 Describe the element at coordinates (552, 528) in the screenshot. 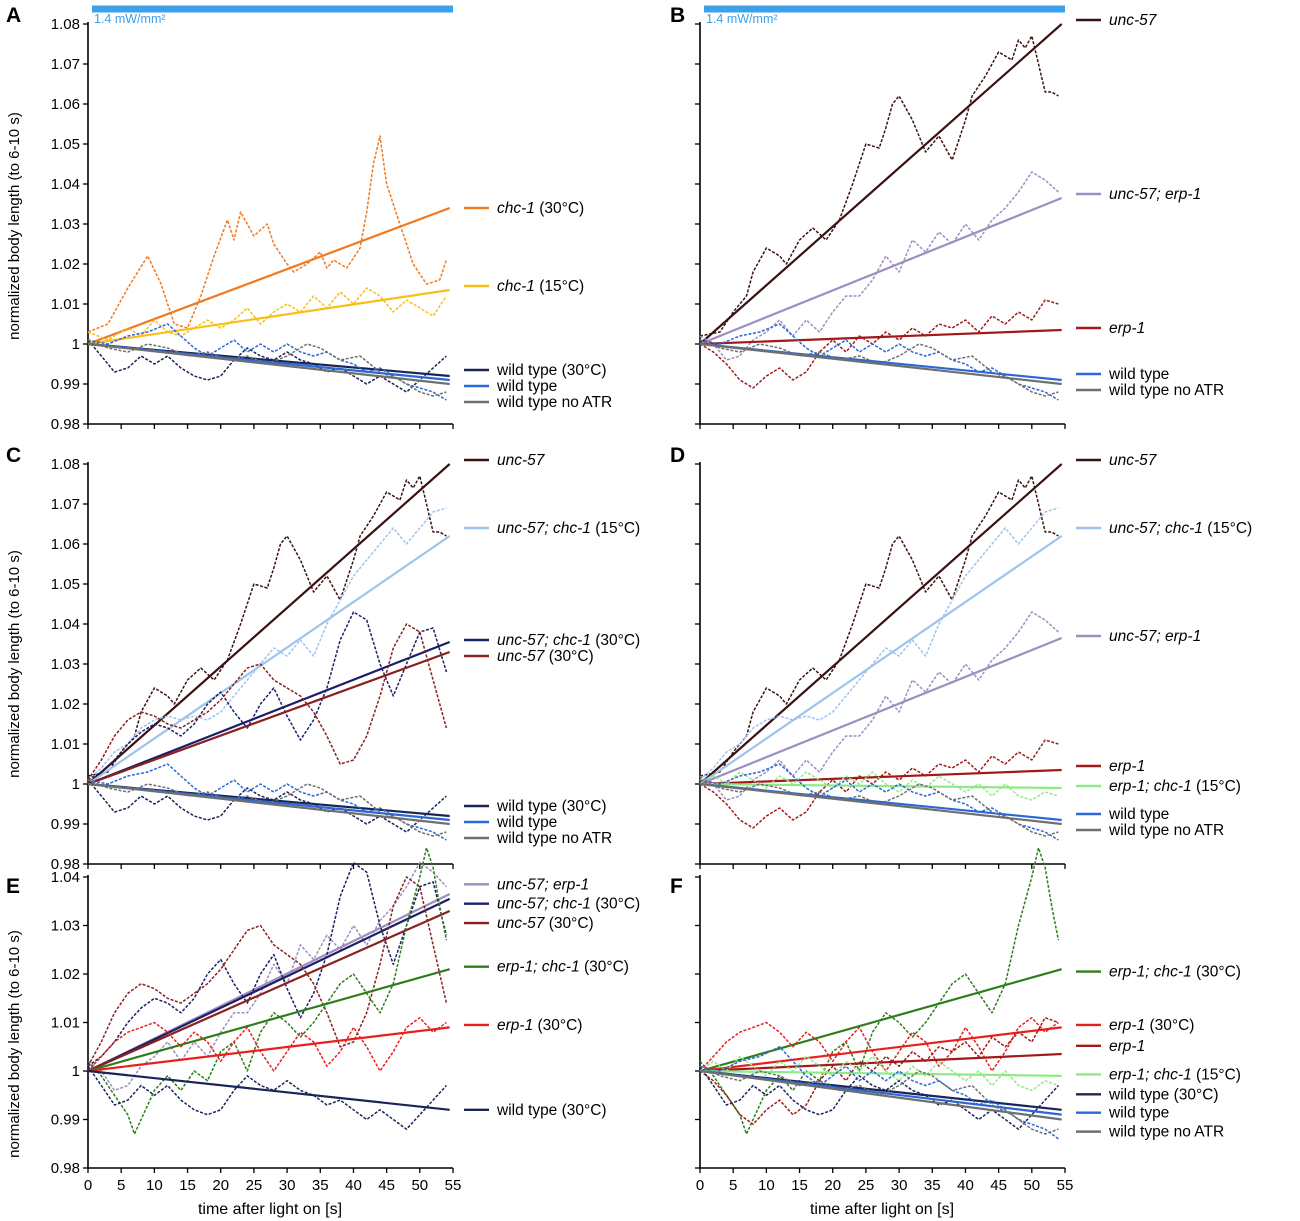

I see `panel-c-legend-unc57-chc1-15: unc-57; chc-1 (15°C)` at that location.